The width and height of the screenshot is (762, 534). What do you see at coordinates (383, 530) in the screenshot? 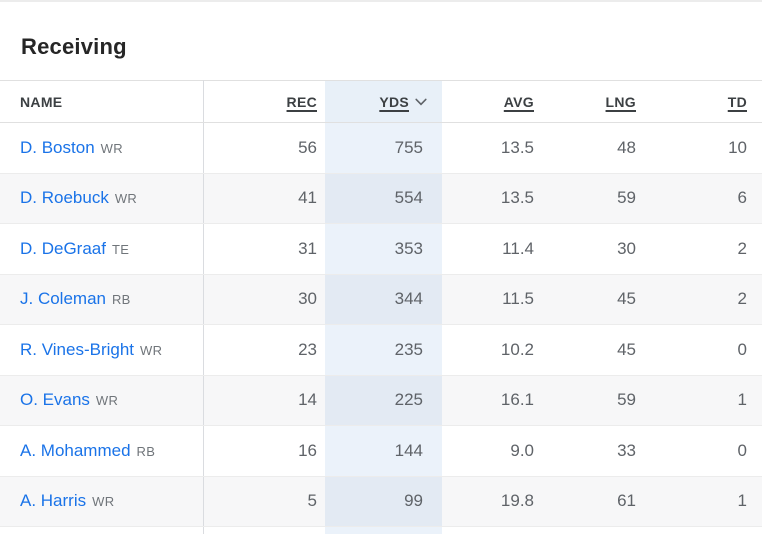
I see `cell-yds` at bounding box center [383, 530].